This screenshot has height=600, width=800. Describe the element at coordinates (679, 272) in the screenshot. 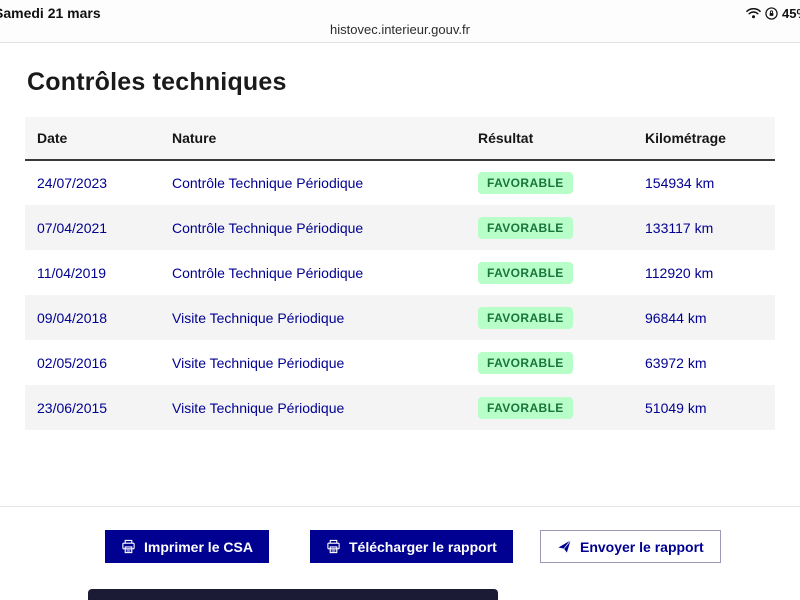

I see `cell-kilometrage: 112920 km` at that location.